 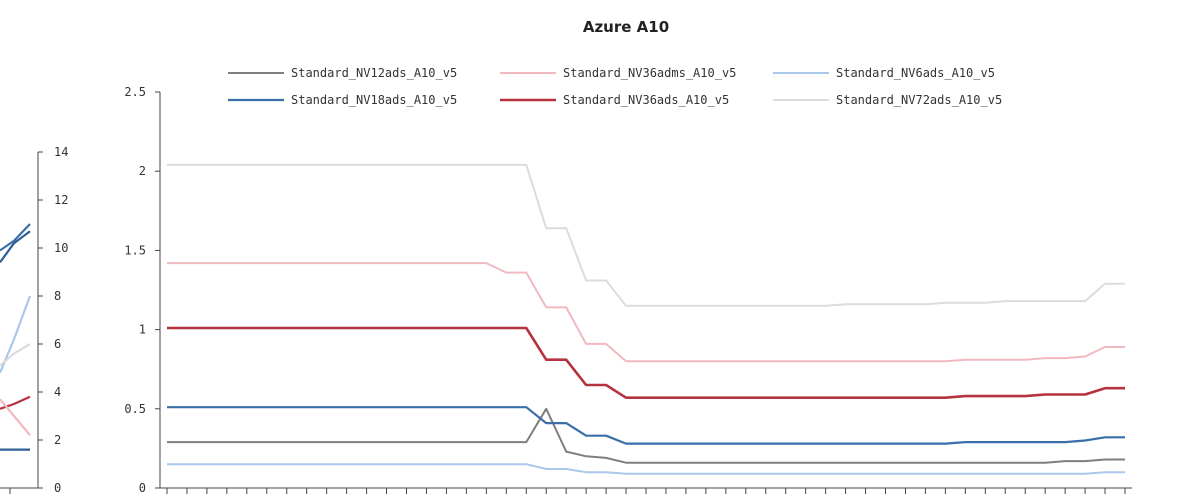 What do you see at coordinates (374, 73) in the screenshot?
I see `legend-label: Standard_NV12ads_A10_v5` at bounding box center [374, 73].